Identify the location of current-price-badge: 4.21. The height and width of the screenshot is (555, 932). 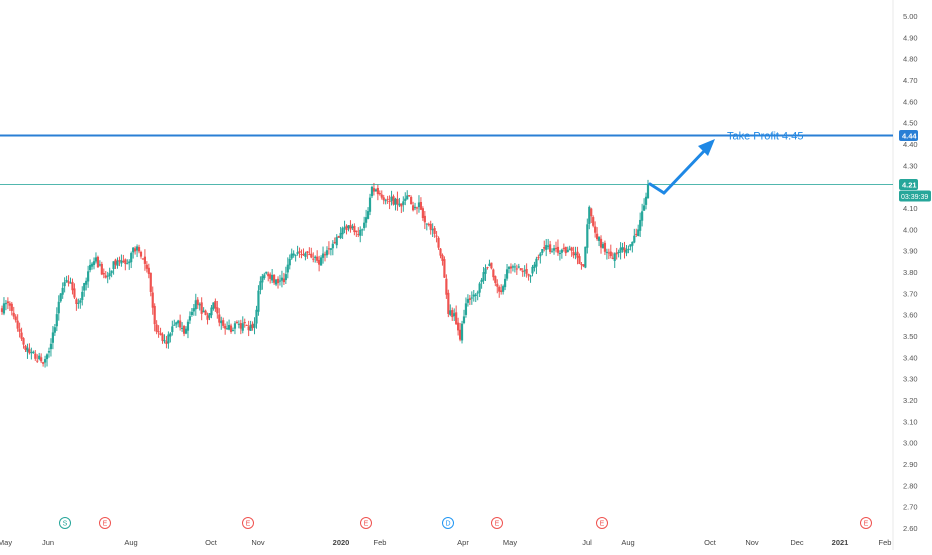
(909, 185).